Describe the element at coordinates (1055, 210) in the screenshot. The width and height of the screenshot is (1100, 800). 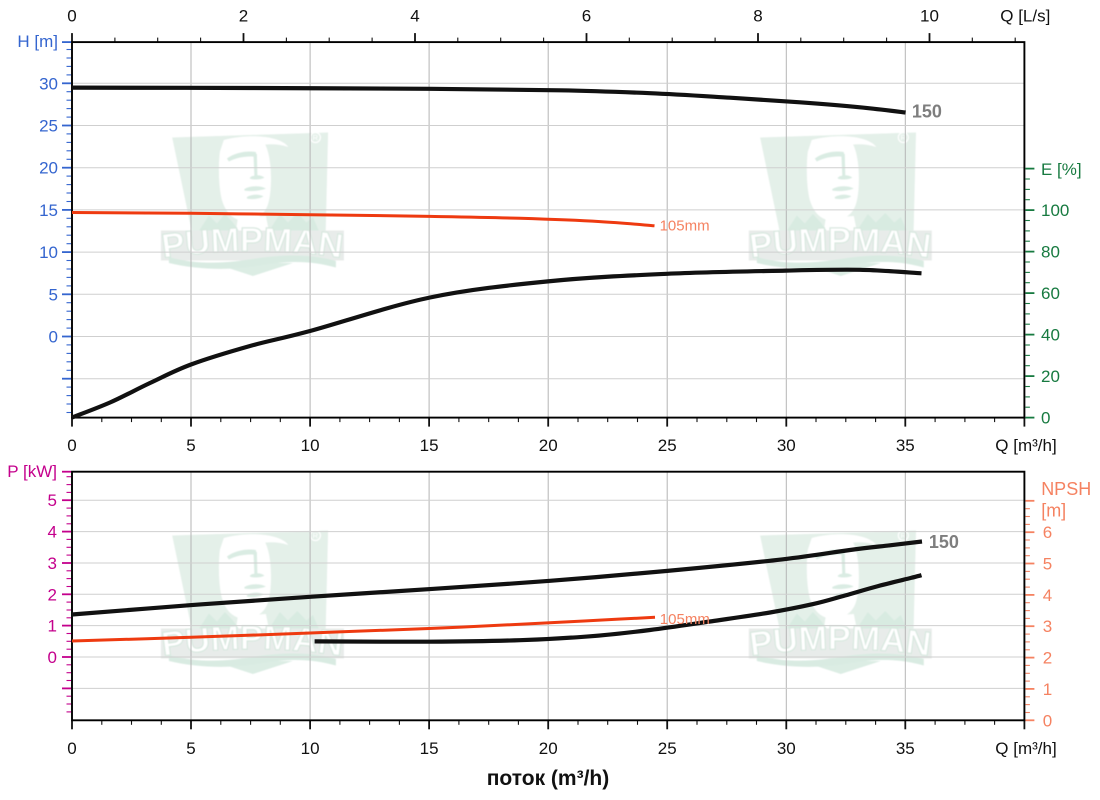
I see `svg-text: 100` at that location.